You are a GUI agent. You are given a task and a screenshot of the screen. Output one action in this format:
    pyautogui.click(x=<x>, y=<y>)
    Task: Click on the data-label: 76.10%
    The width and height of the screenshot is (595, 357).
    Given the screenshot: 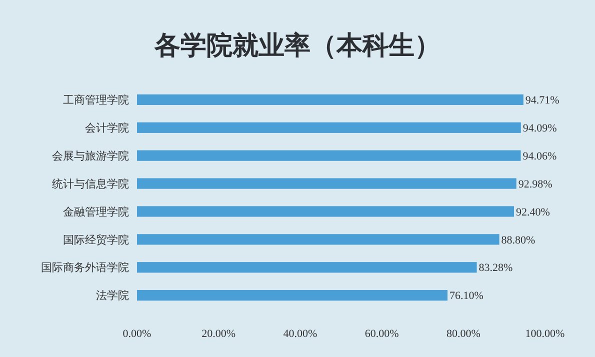 What is the action you would take?
    pyautogui.click(x=466, y=296)
    